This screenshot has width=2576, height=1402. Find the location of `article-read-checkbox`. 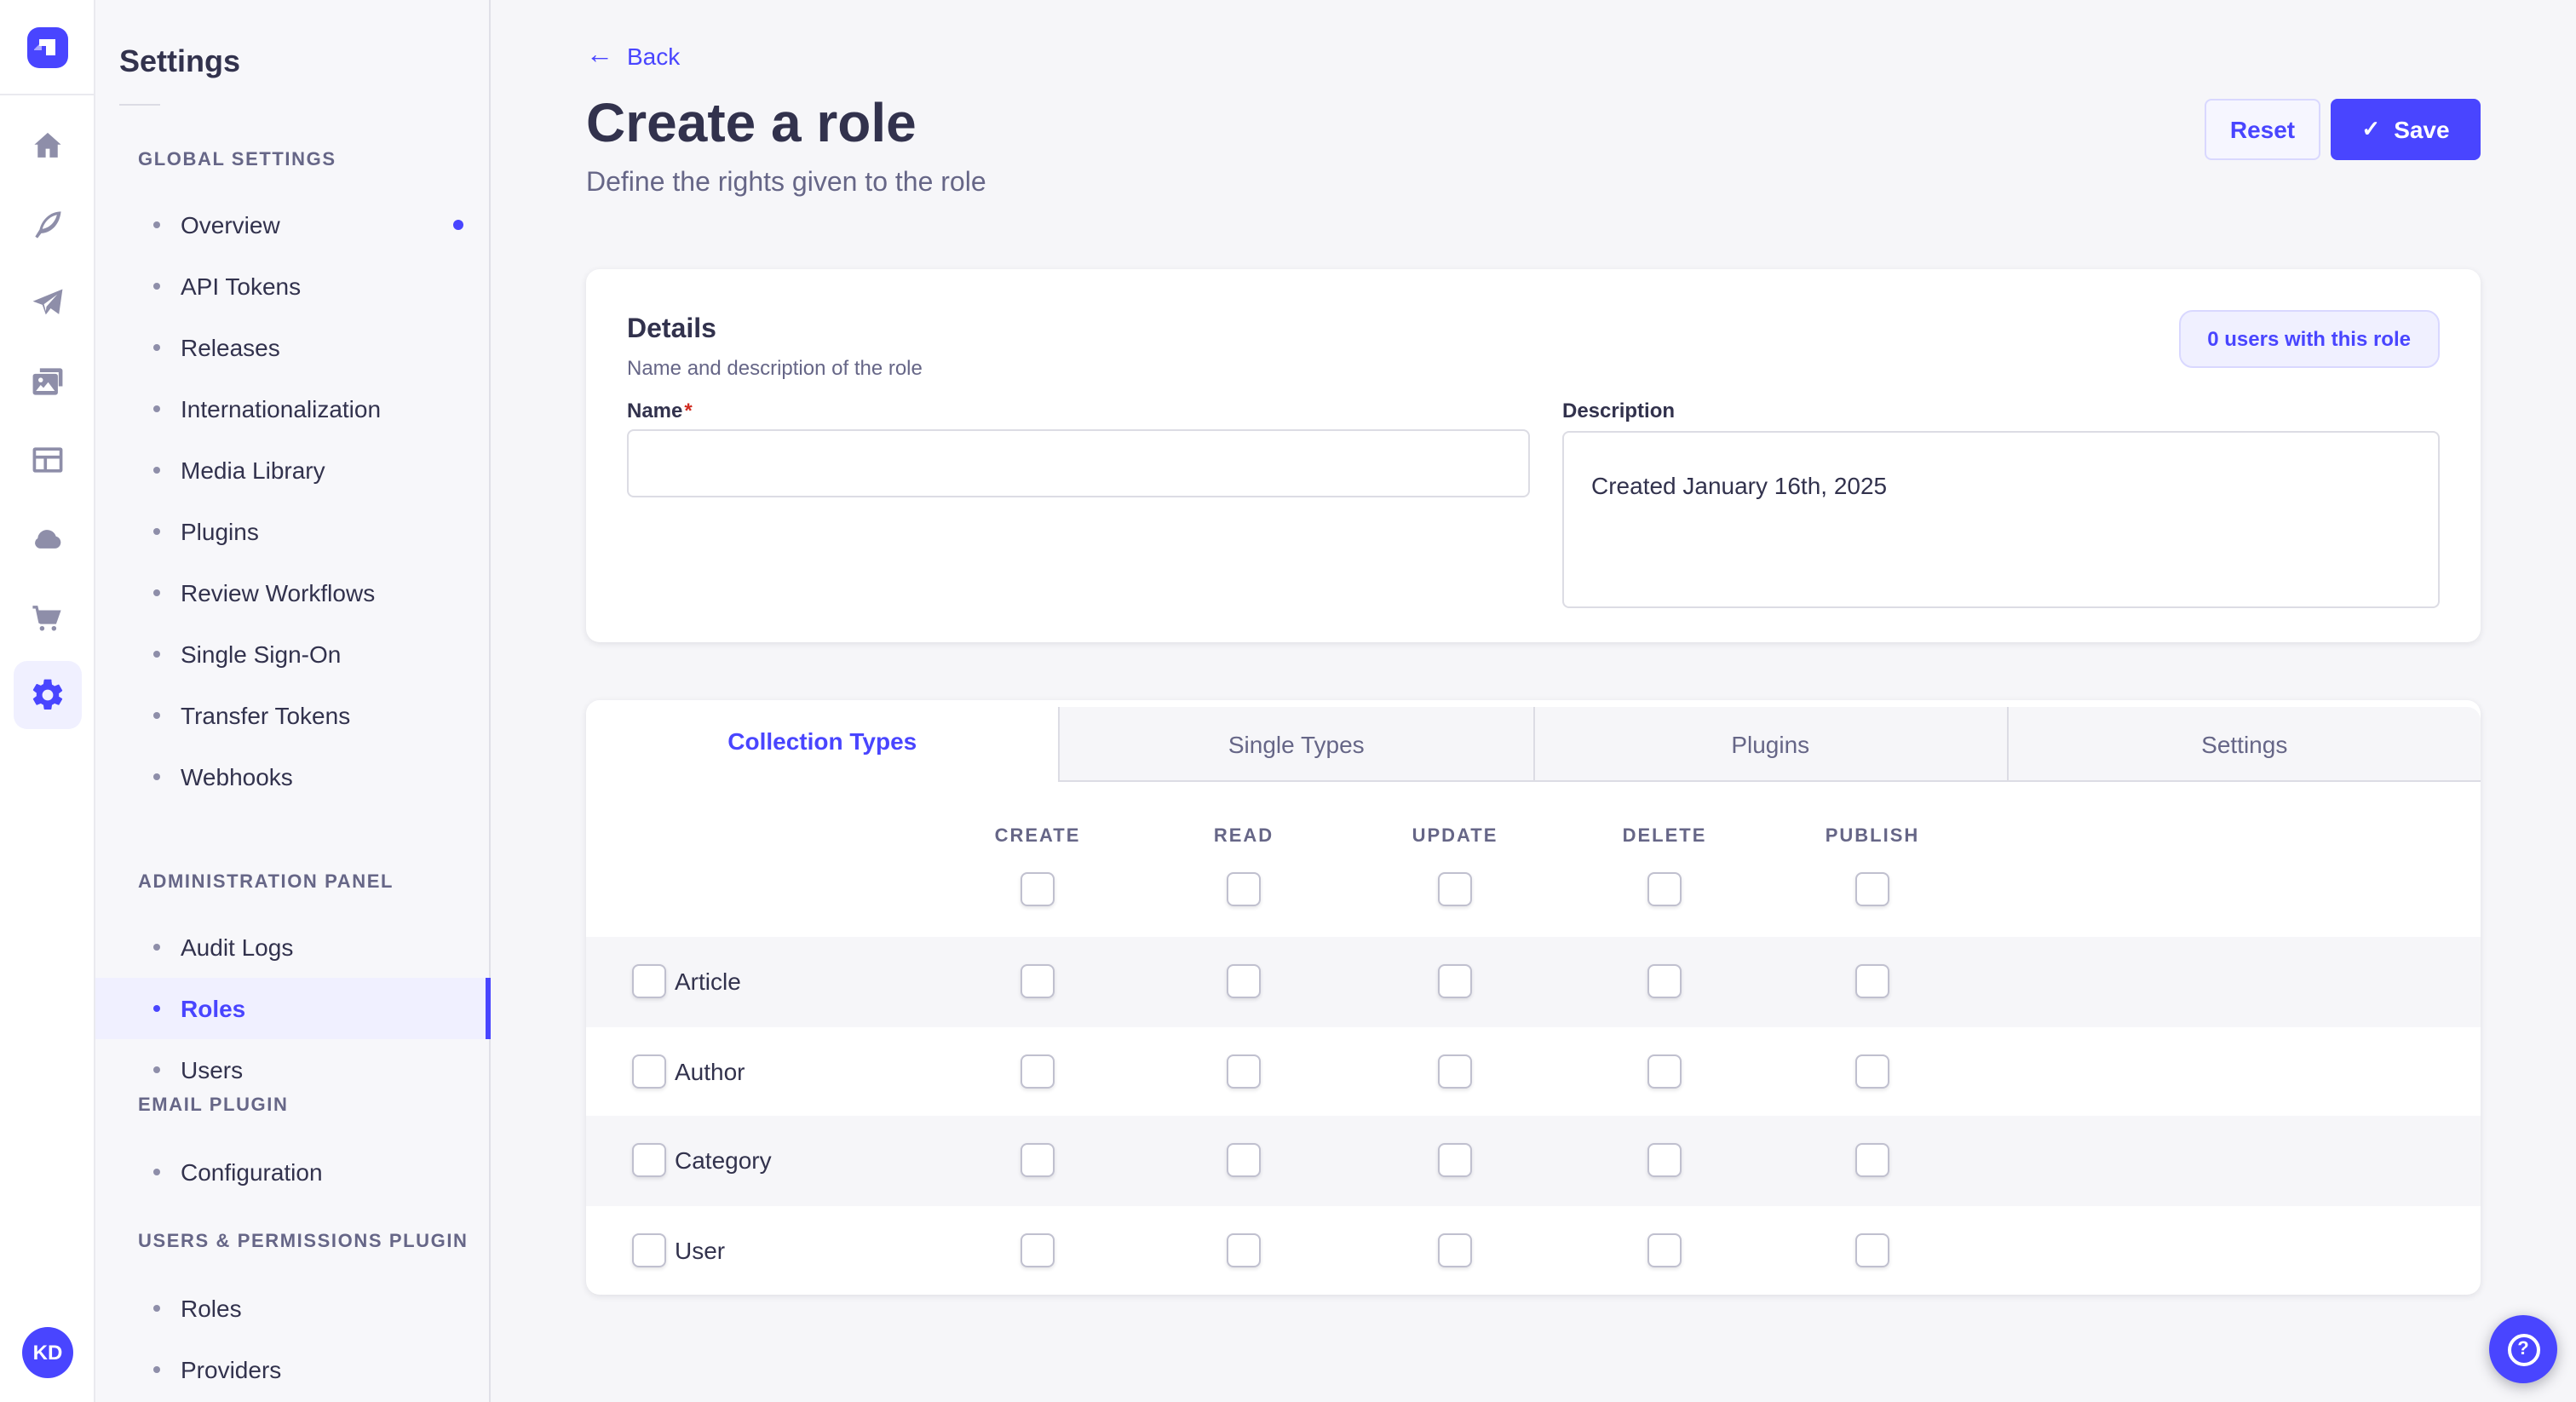

article-read-checkbox is located at coordinates (1244, 981).